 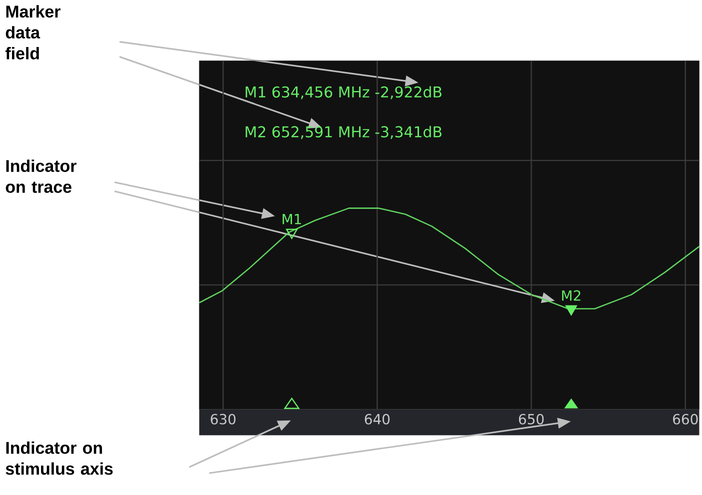 I want to click on text: M1 634,456 MHz -2,922dB, so click(x=344, y=93).